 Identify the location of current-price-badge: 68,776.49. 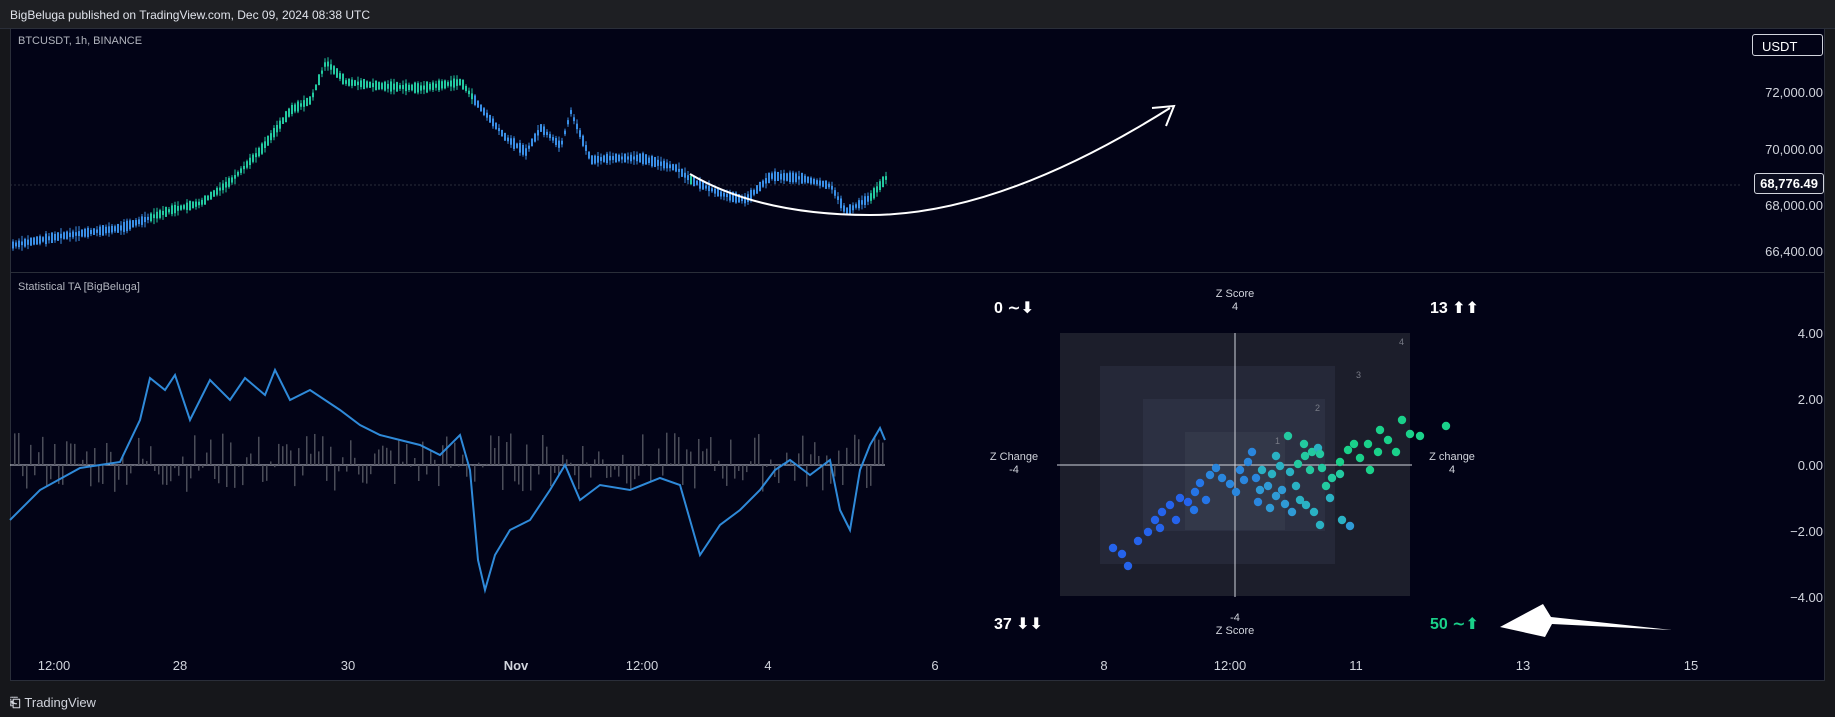
(1789, 183).